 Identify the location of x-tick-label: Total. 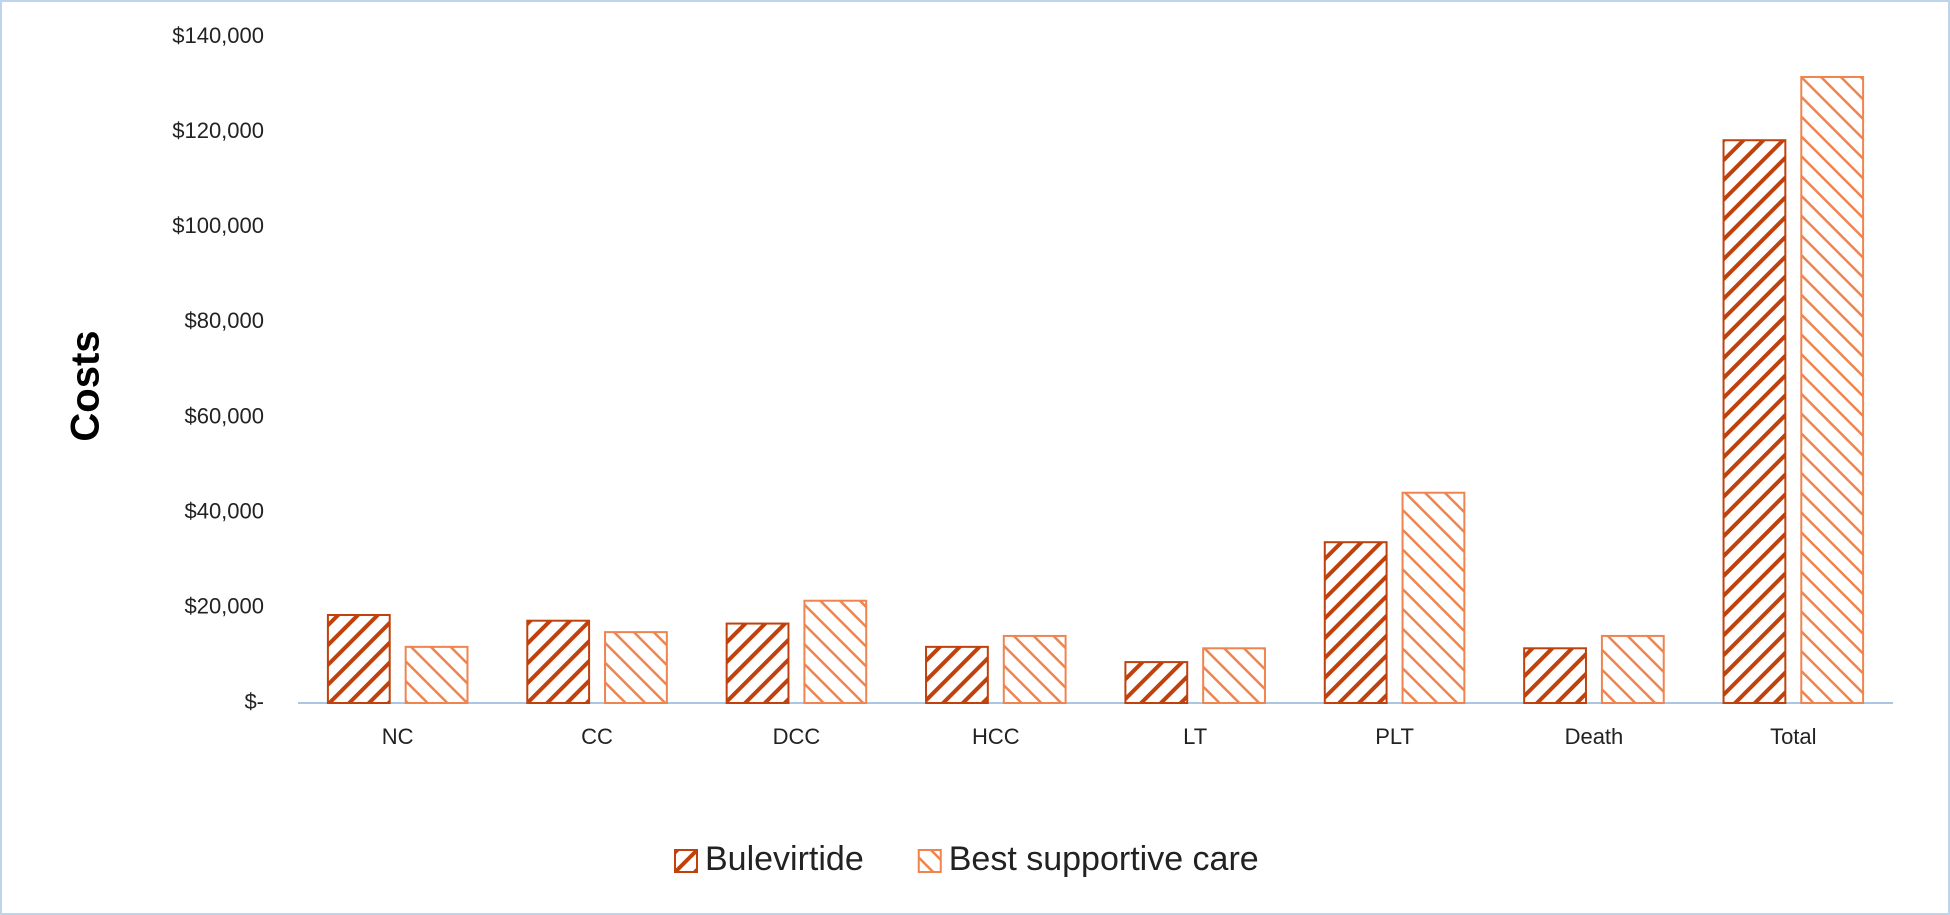
(1793, 736).